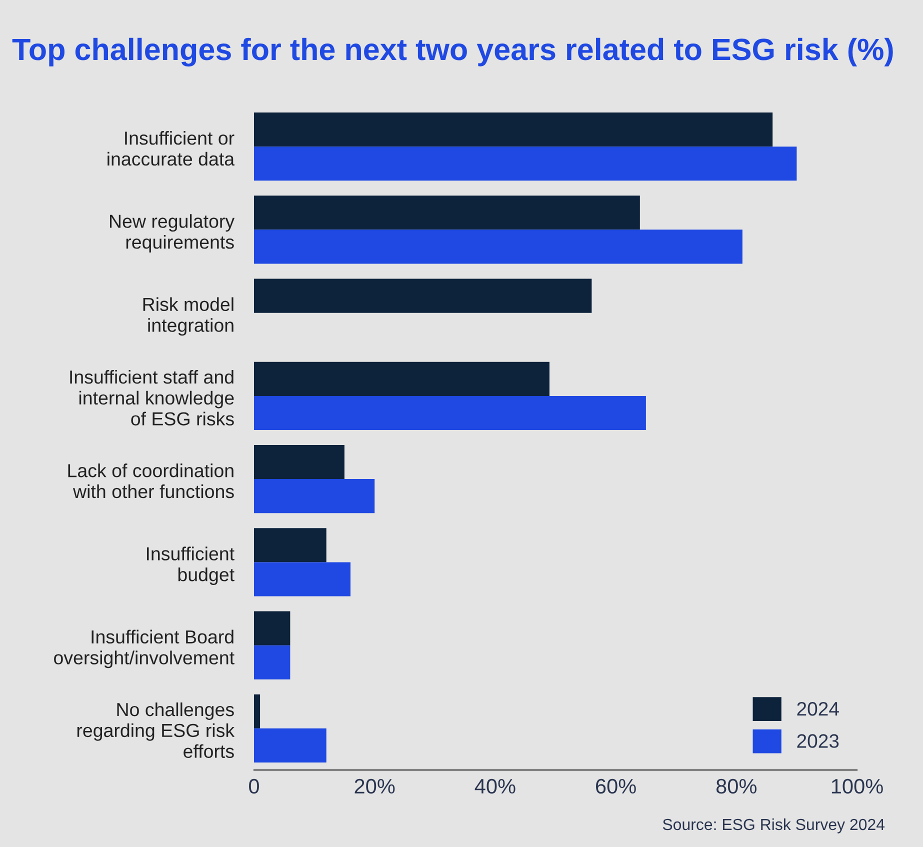 The width and height of the screenshot is (923, 847). Describe the element at coordinates (190, 566) in the screenshot. I see `y-tick-label: Insufficient budget` at that location.